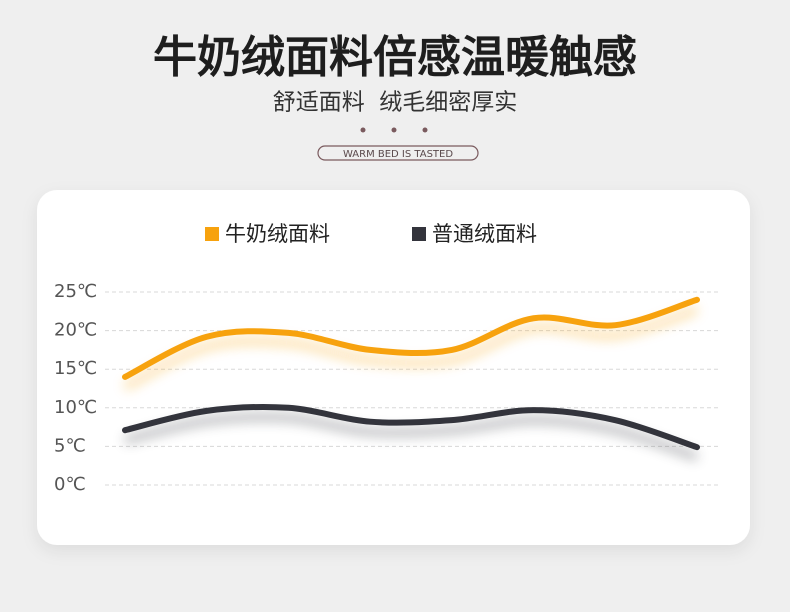 The height and width of the screenshot is (612, 790). I want to click on chart-title: 牛奶绒面料倍感温暖触感, so click(395, 57).